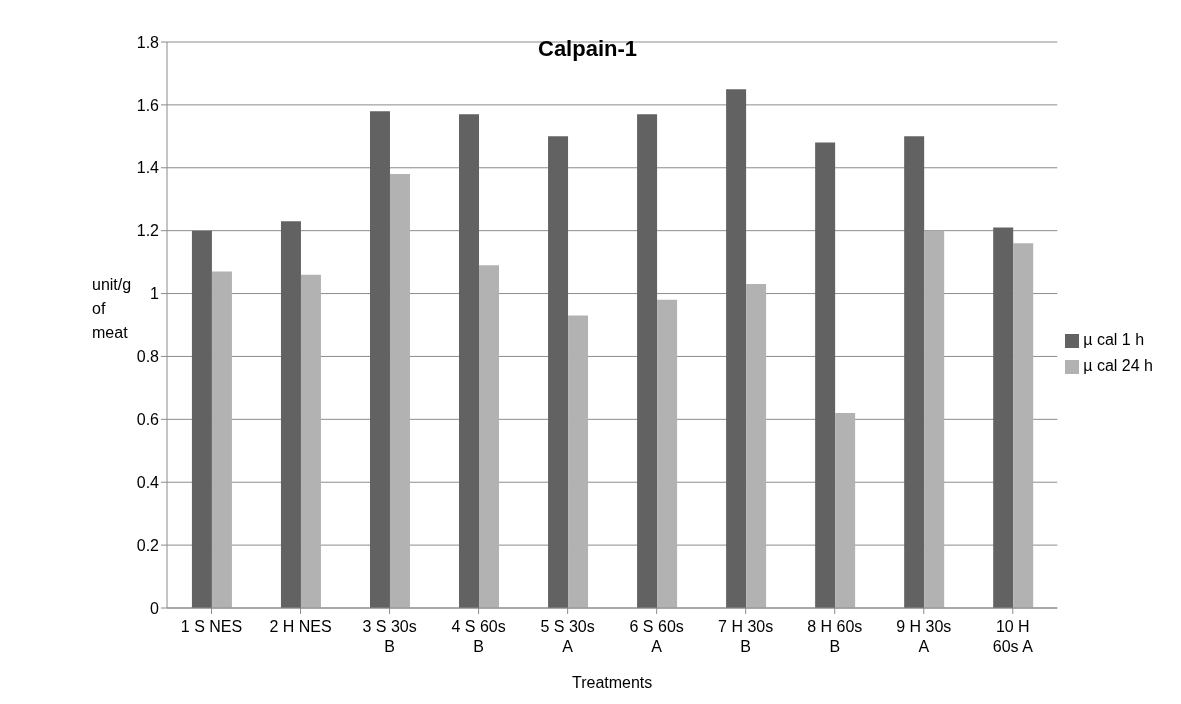 Image resolution: width=1181 pixels, height=704 pixels. What do you see at coordinates (656, 636) in the screenshot?
I see `x-tick-label: 6 S 60s A` at bounding box center [656, 636].